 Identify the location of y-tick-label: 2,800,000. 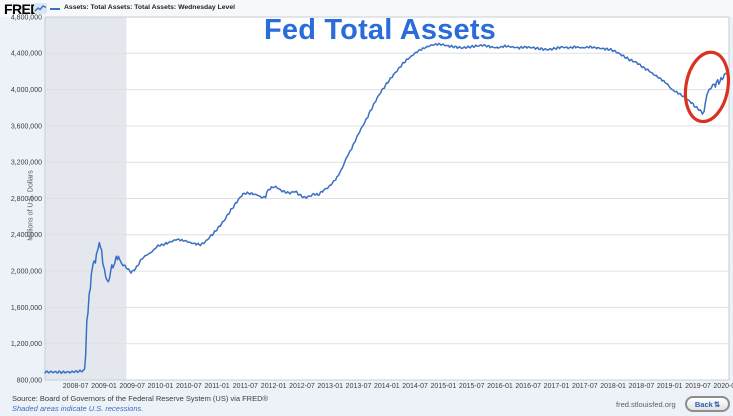
(26, 199).